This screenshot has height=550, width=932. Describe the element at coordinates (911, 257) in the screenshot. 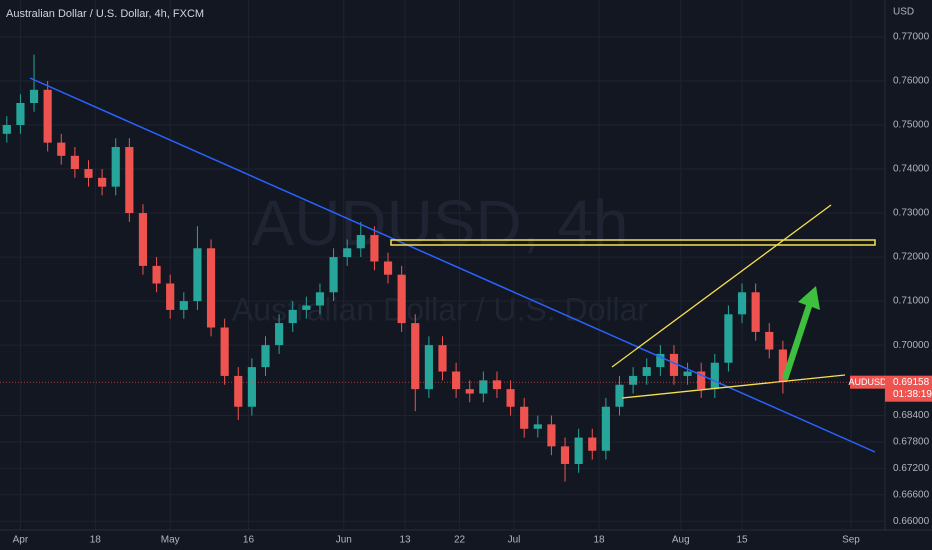

I see `y-tick-label: 0.72000` at that location.